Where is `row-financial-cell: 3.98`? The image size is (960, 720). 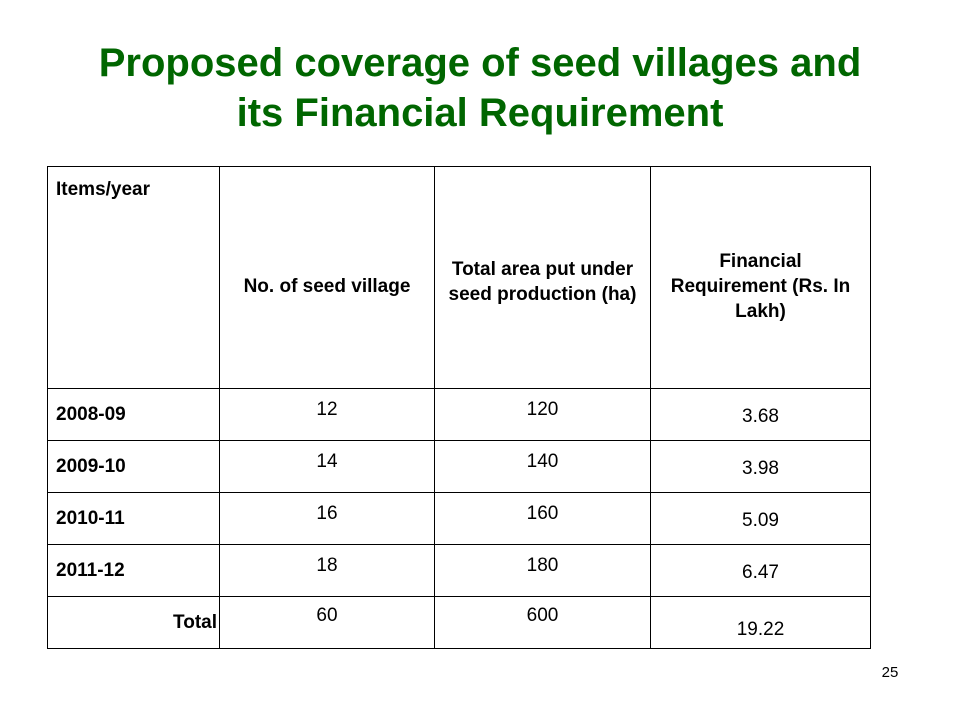
row-financial-cell: 3.98 is located at coordinates (760, 466).